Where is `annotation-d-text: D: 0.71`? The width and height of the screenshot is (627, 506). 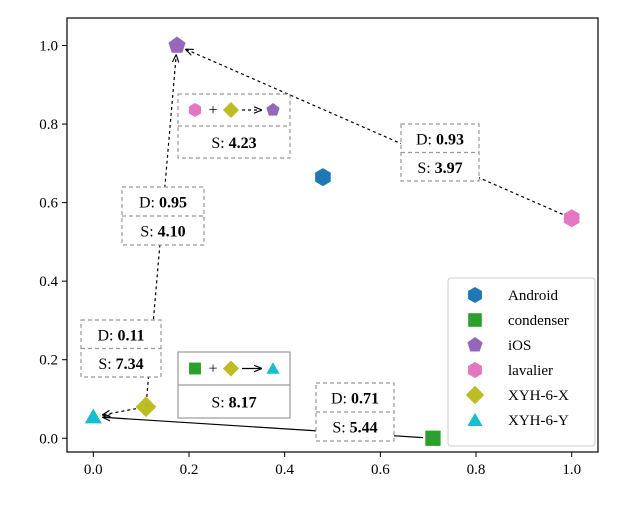 annotation-d-text: D: 0.71 is located at coordinates (355, 399).